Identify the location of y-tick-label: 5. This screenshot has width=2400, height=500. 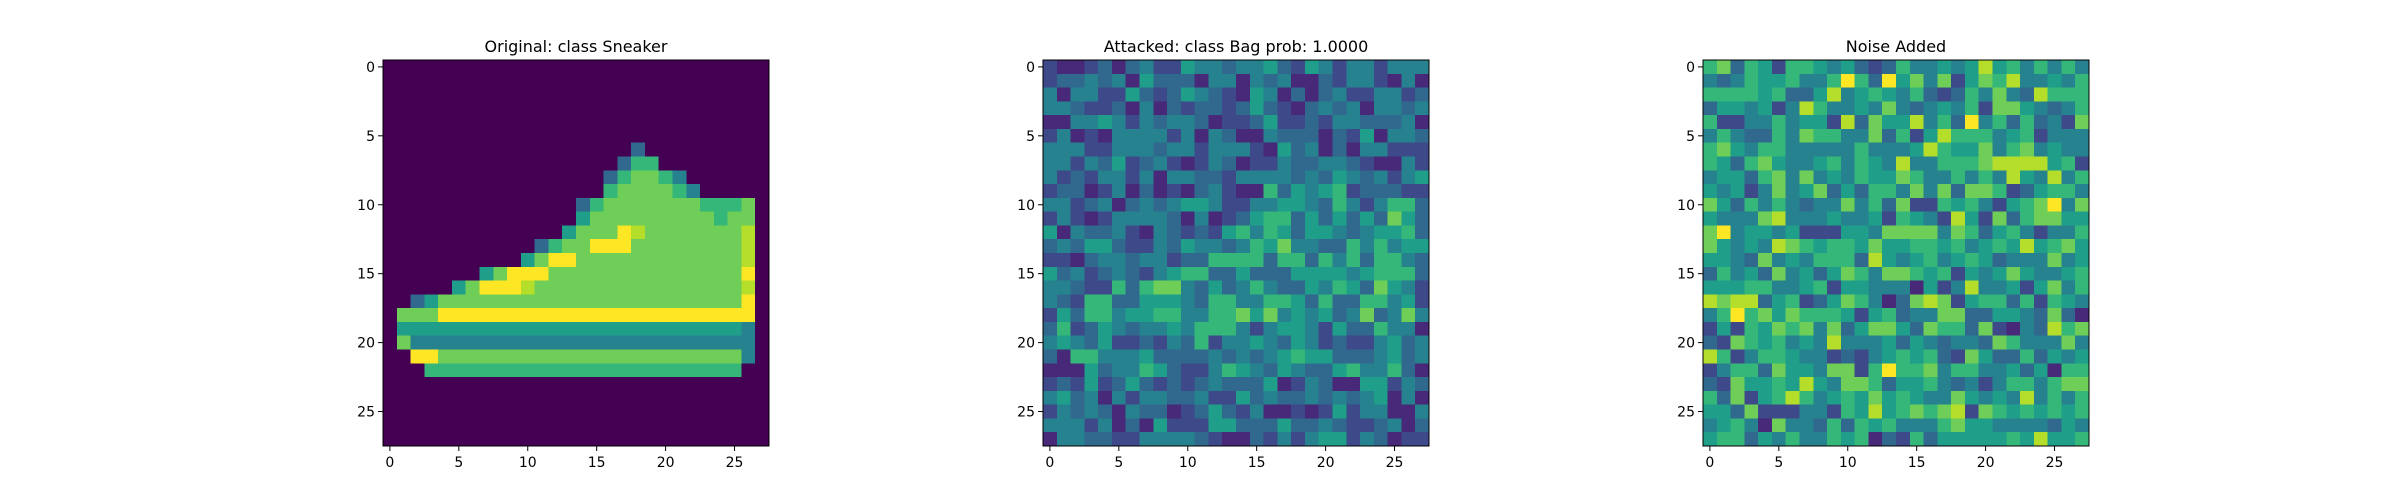
(1690, 137).